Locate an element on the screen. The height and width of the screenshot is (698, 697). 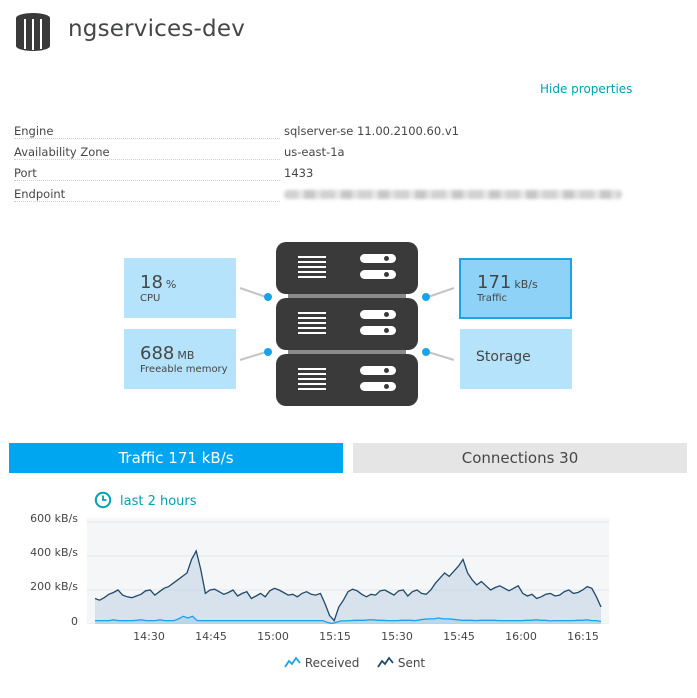
legend-received: Received is located at coordinates (321, 663).